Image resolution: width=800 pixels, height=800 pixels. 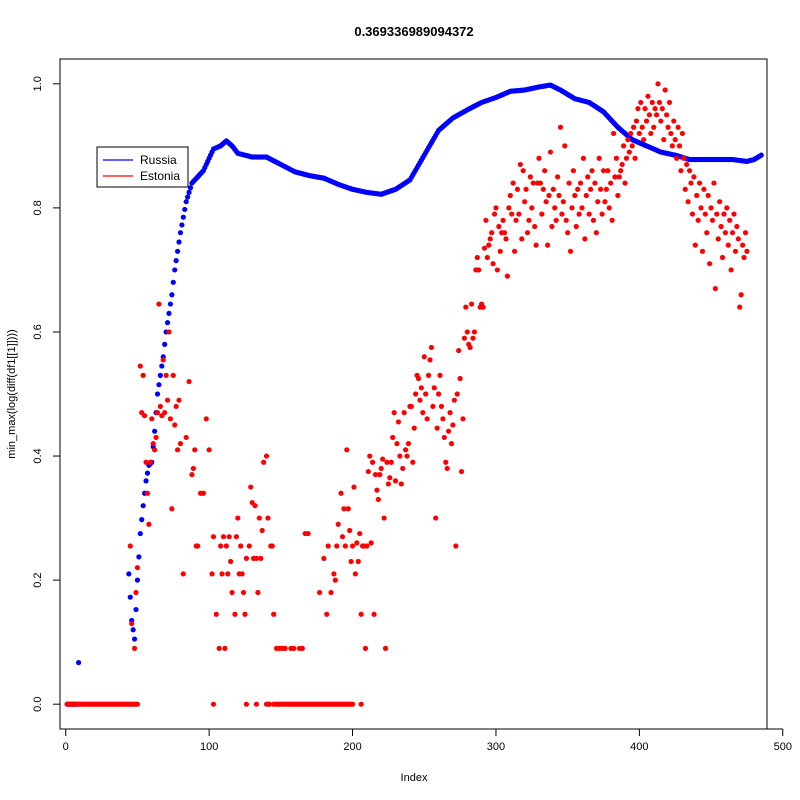 What do you see at coordinates (160, 176) in the screenshot?
I see `legend-label-estonia: Estonia` at bounding box center [160, 176].